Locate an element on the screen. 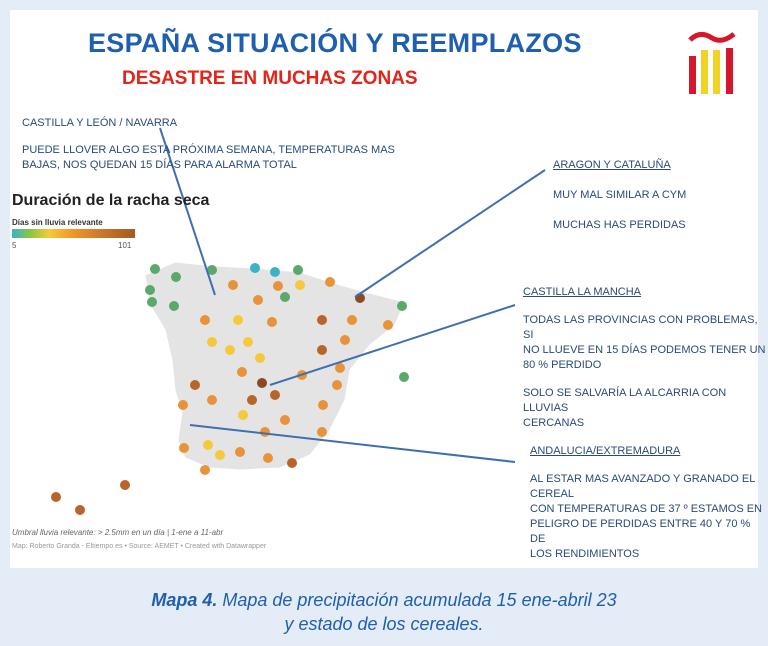 This screenshot has height=646, width=768. page-subtitle: DESASTRE EN MUCHAS ZONAS is located at coordinates (270, 78).